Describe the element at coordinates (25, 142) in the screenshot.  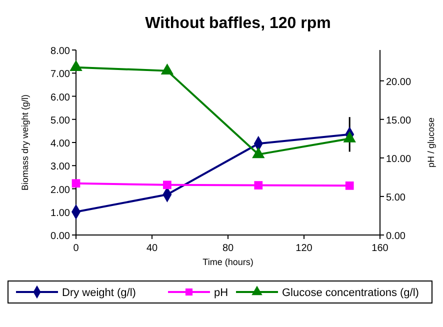
I see `y-axis-title: Biomass dry weight (g/l)` at that location.